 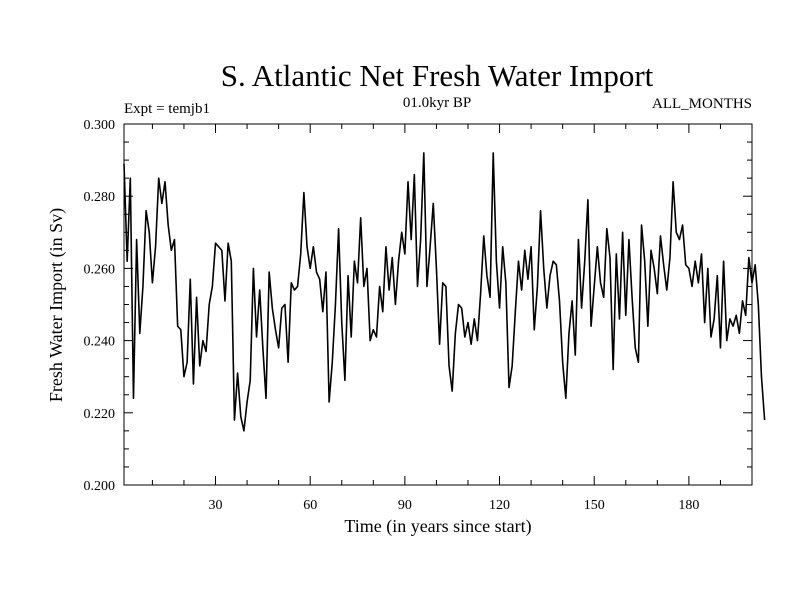 What do you see at coordinates (100, 342) in the screenshot?
I see `y-tick-label: 0.240` at bounding box center [100, 342].